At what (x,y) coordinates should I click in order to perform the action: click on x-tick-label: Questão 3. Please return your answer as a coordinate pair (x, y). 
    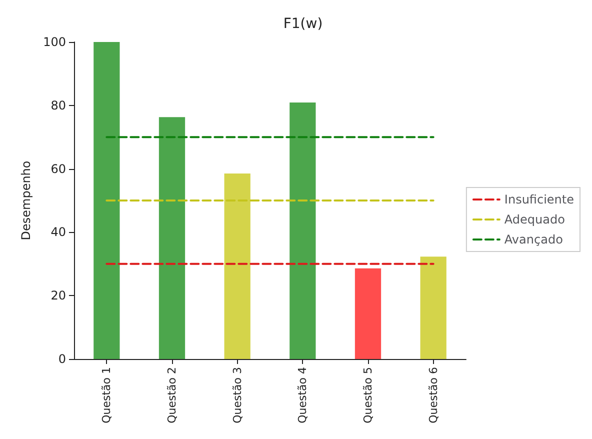
    Looking at the image, I should click on (237, 395).